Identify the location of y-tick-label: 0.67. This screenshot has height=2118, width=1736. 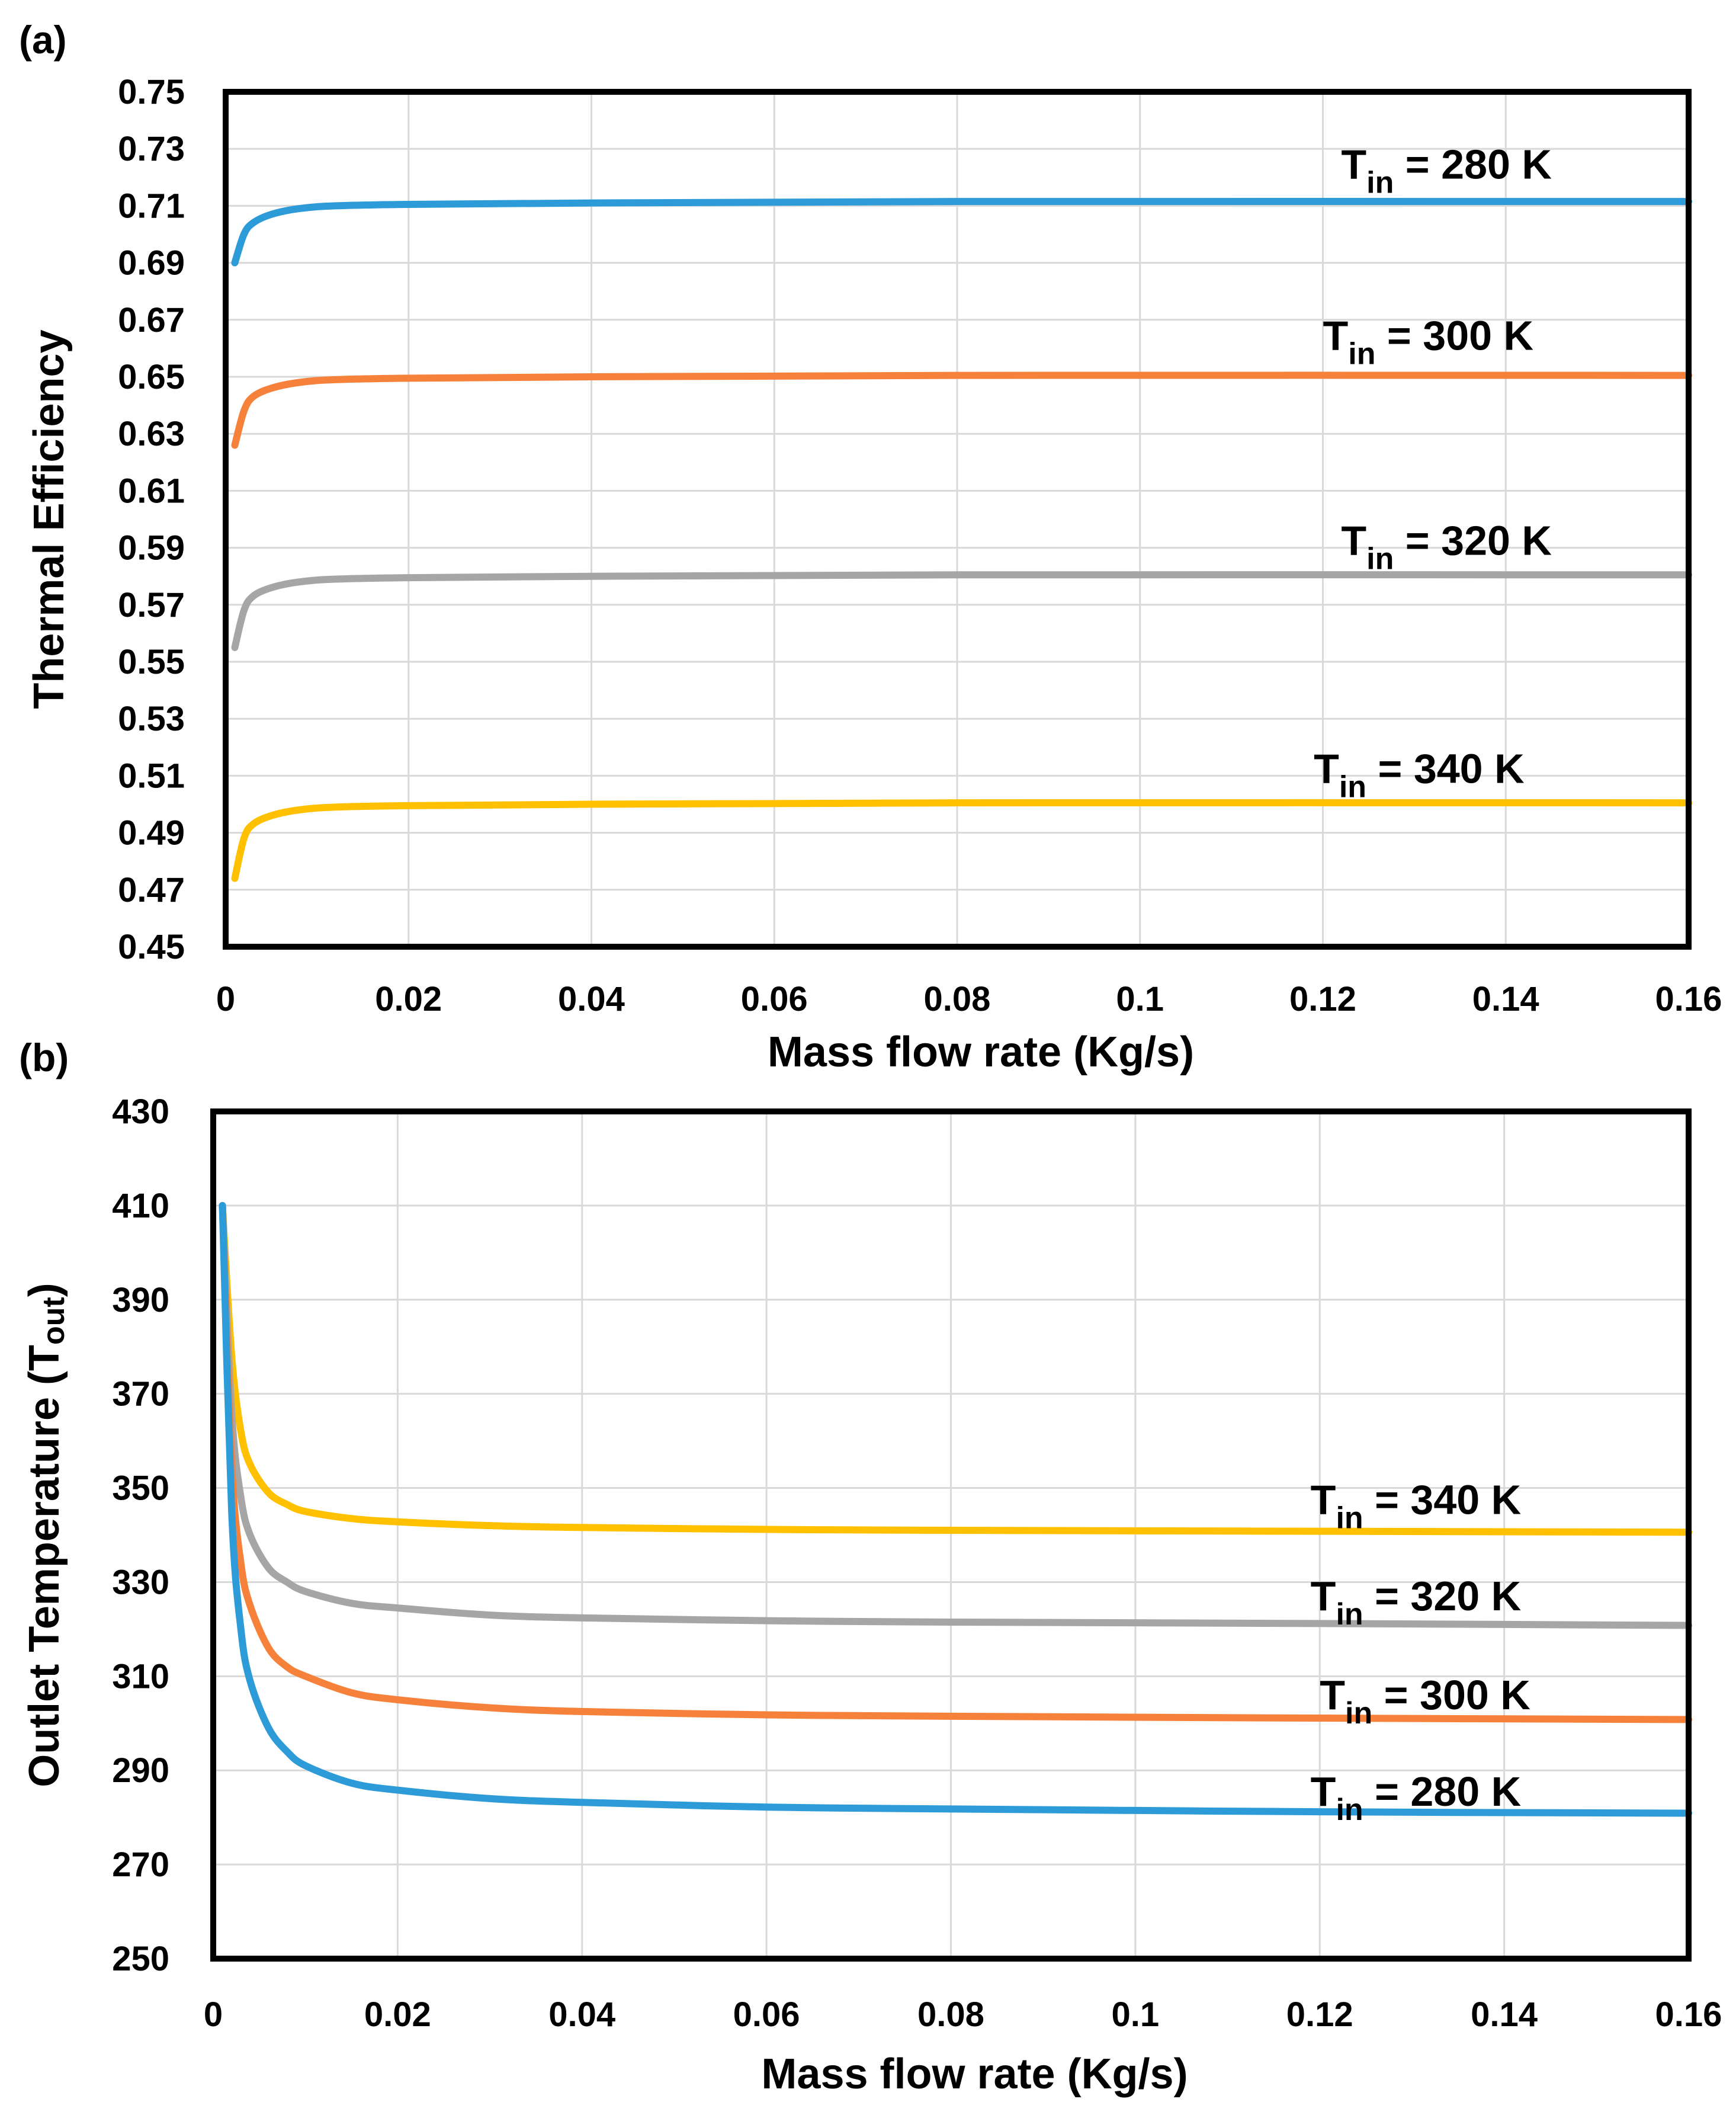
(151, 320).